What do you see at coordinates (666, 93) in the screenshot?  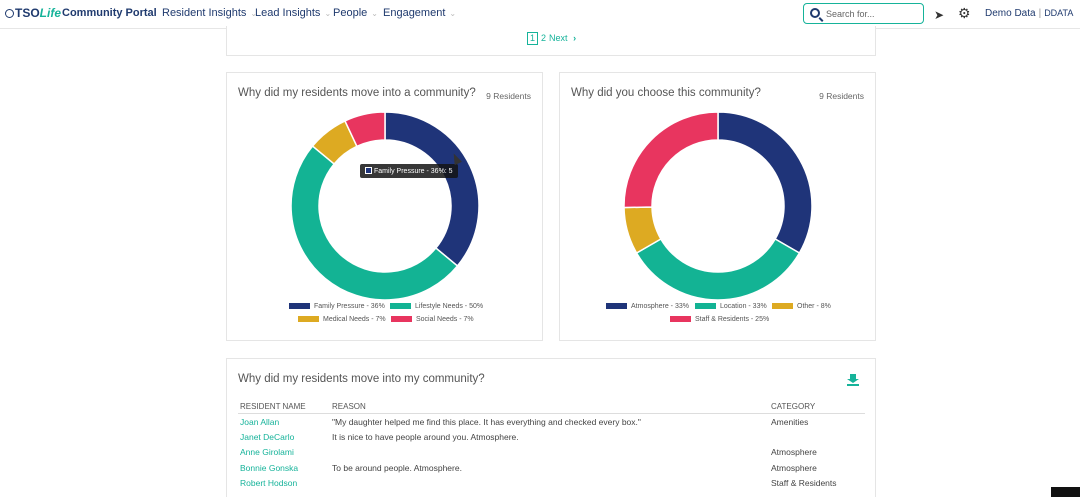 I see `chart-title: Why did you choose this community?` at bounding box center [666, 93].